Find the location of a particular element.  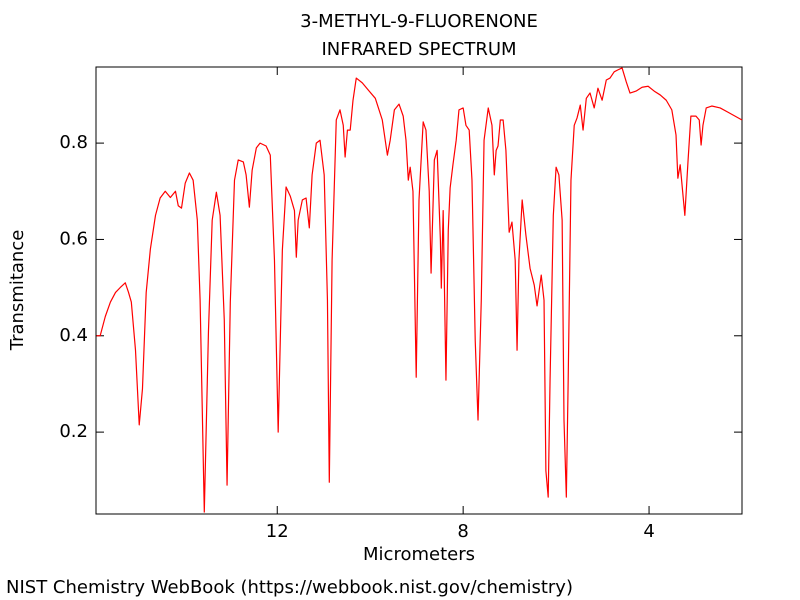

y-axis-label: Transmitance is located at coordinates (17, 291).